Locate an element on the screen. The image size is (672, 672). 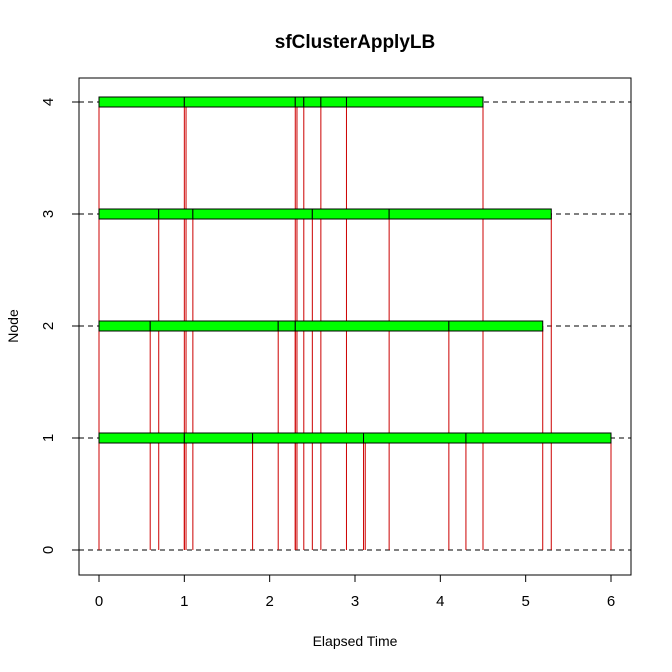
x-axis-label: Elapsed Time is located at coordinates (355, 641).